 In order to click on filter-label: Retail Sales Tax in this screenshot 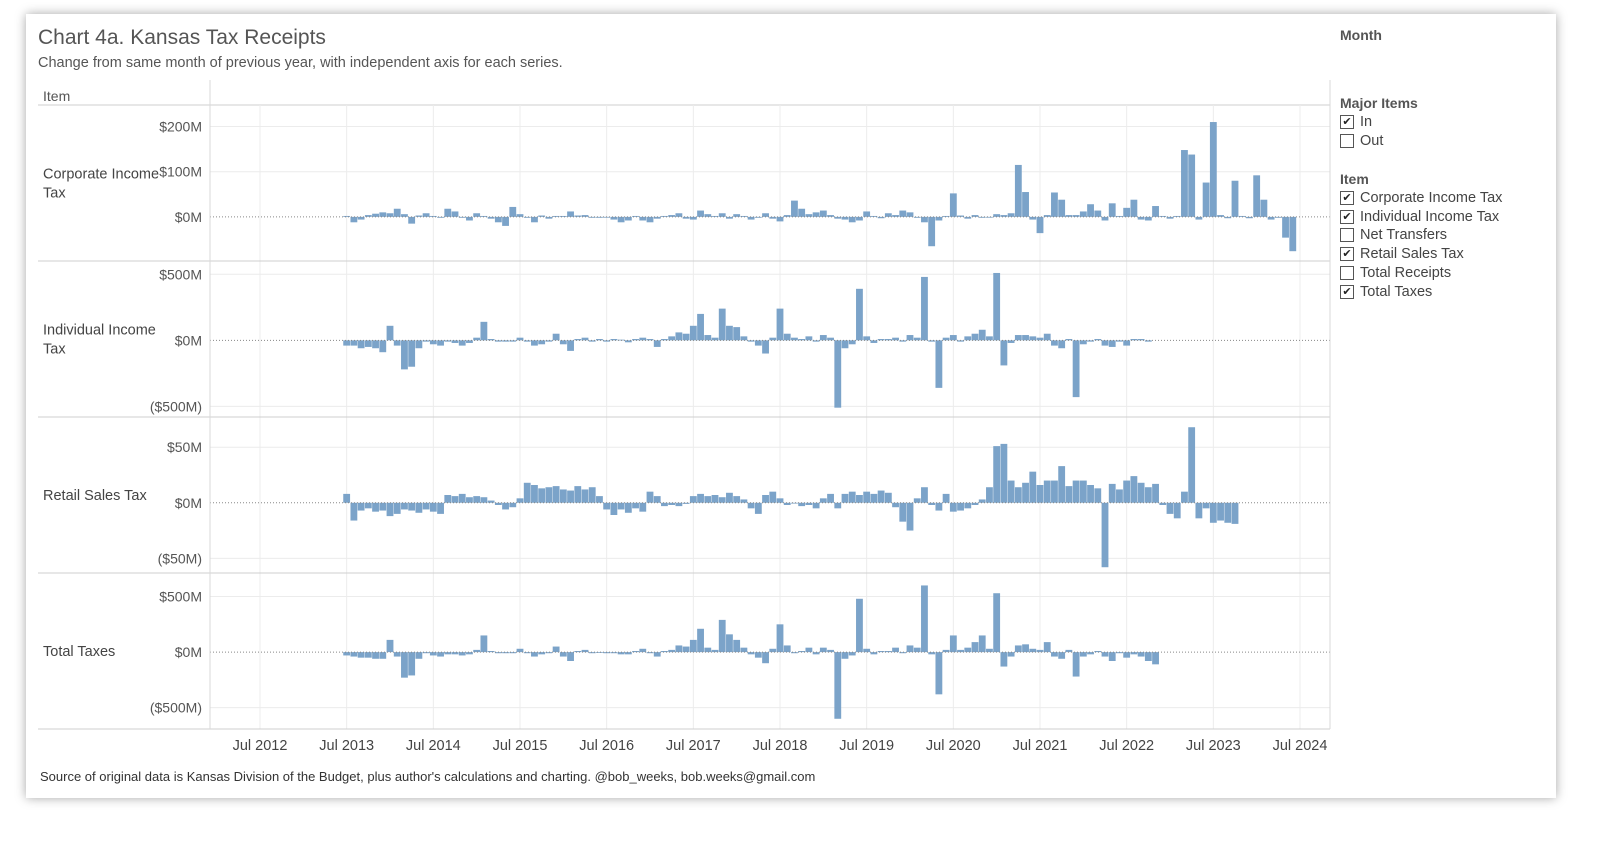, I will do `click(1412, 254)`.